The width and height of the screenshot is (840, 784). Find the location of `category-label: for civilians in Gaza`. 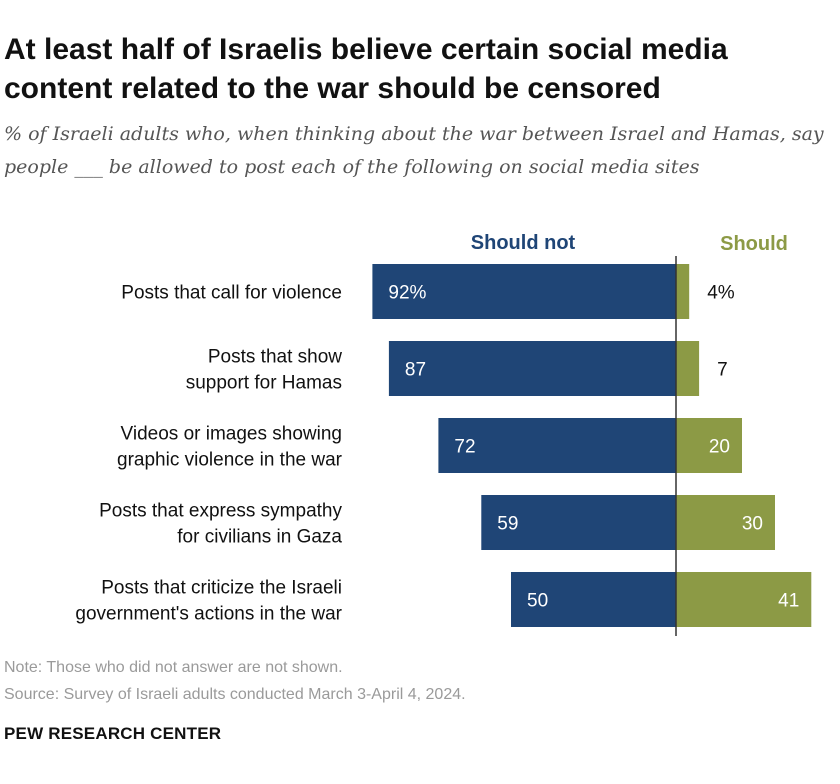

category-label: for civilians in Gaza is located at coordinates (259, 537).